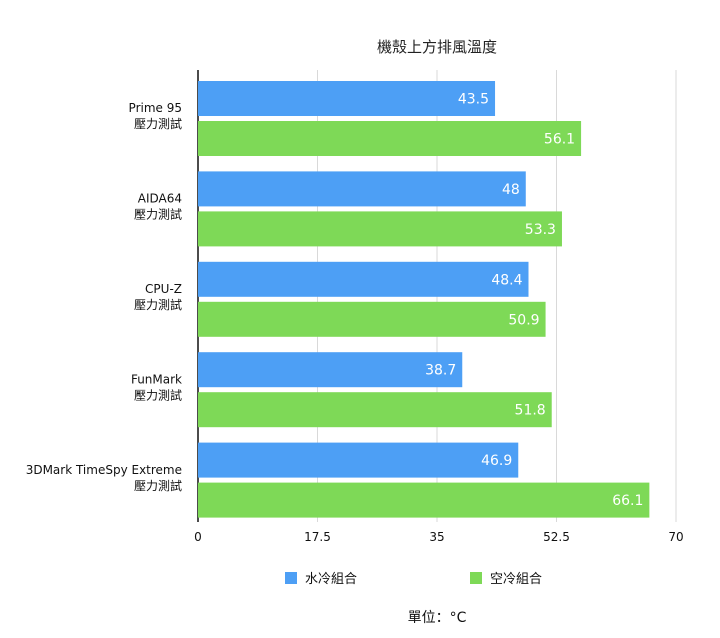 This screenshot has width=720, height=638. What do you see at coordinates (158, 304) in the screenshot?
I see `category-label-2-line-1: 壓力測試` at bounding box center [158, 304].